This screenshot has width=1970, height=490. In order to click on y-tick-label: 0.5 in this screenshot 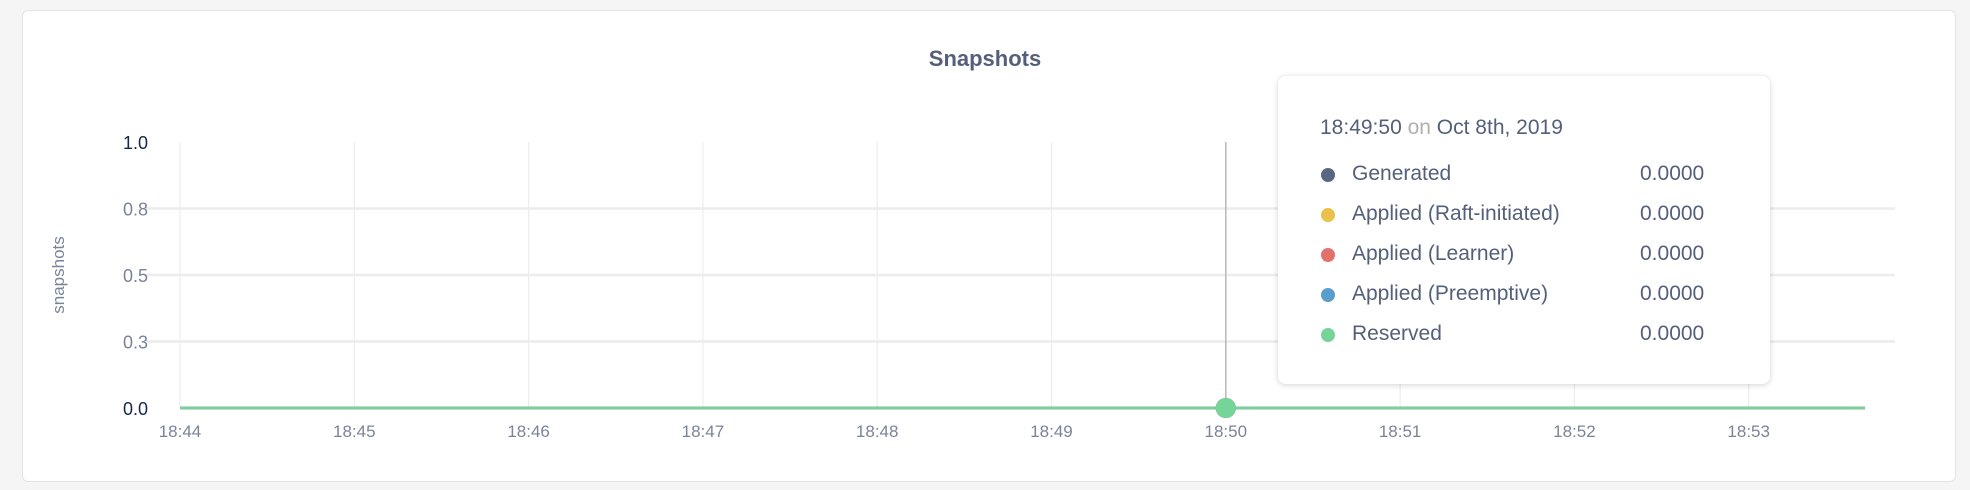, I will do `click(135, 276)`.